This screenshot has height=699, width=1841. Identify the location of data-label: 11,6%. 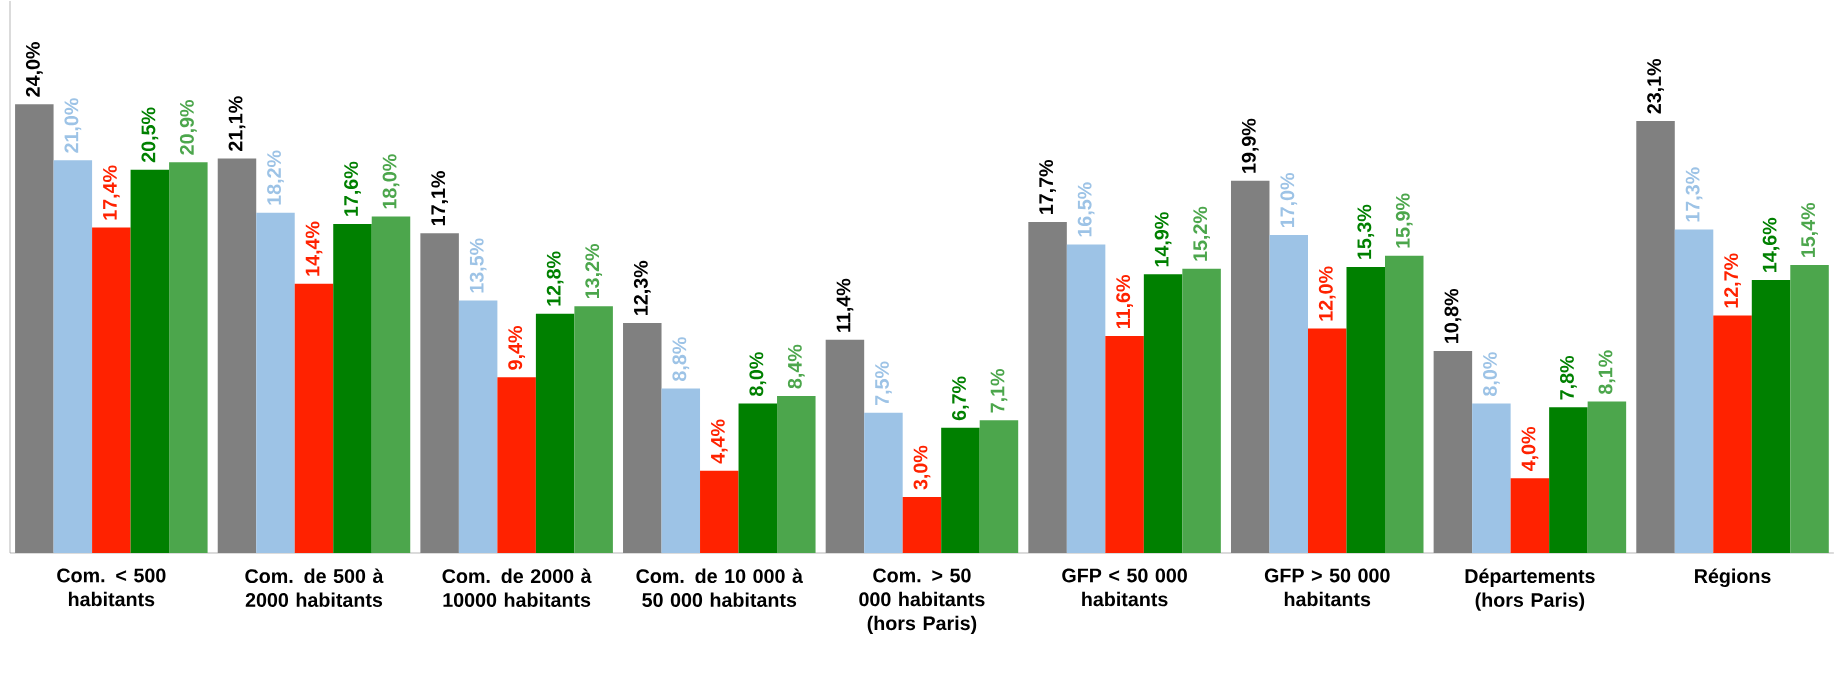
(1124, 301).